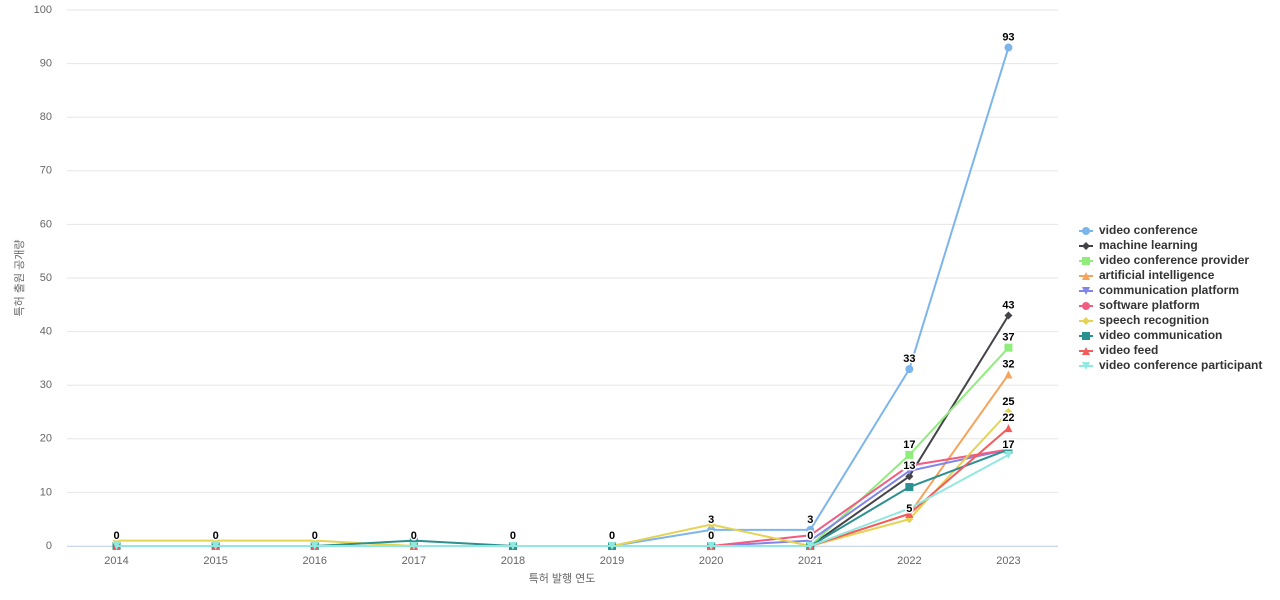 The image size is (1280, 600). I want to click on y-tick-label: 60, so click(46, 224).